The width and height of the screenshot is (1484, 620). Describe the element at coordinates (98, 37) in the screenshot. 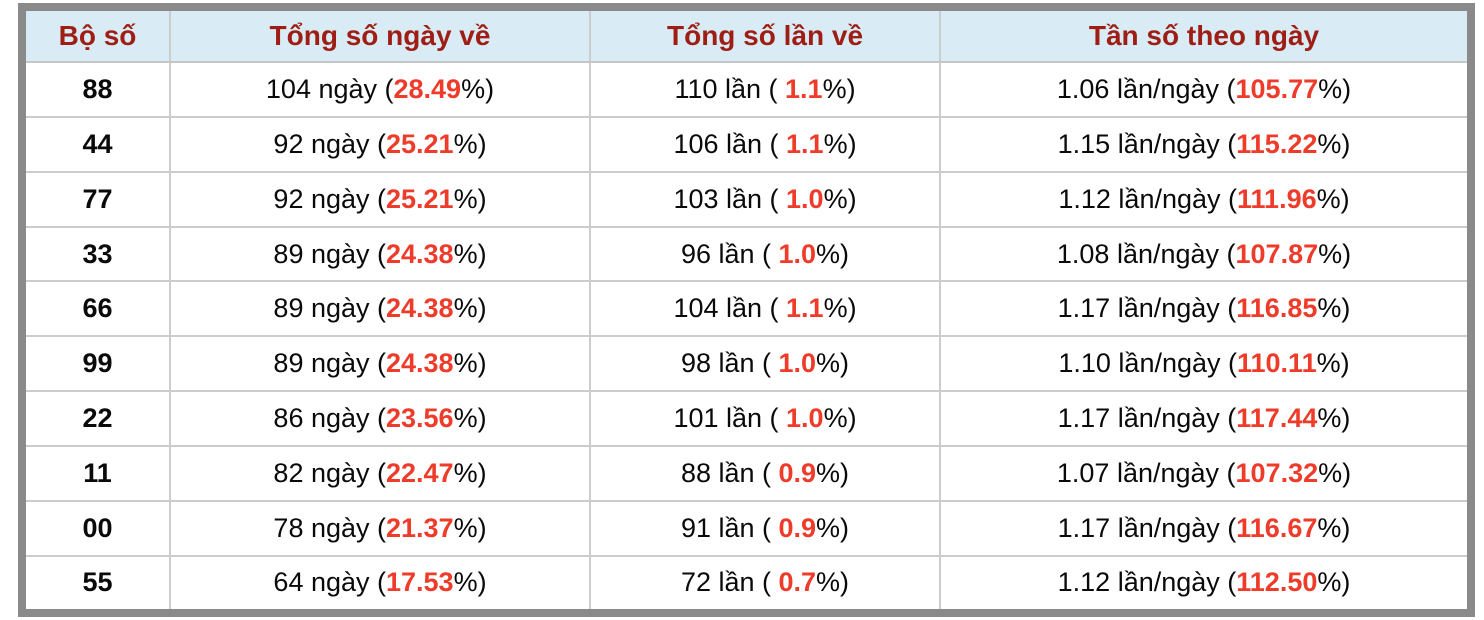

I see `column-header-pair: Bộ số` at that location.